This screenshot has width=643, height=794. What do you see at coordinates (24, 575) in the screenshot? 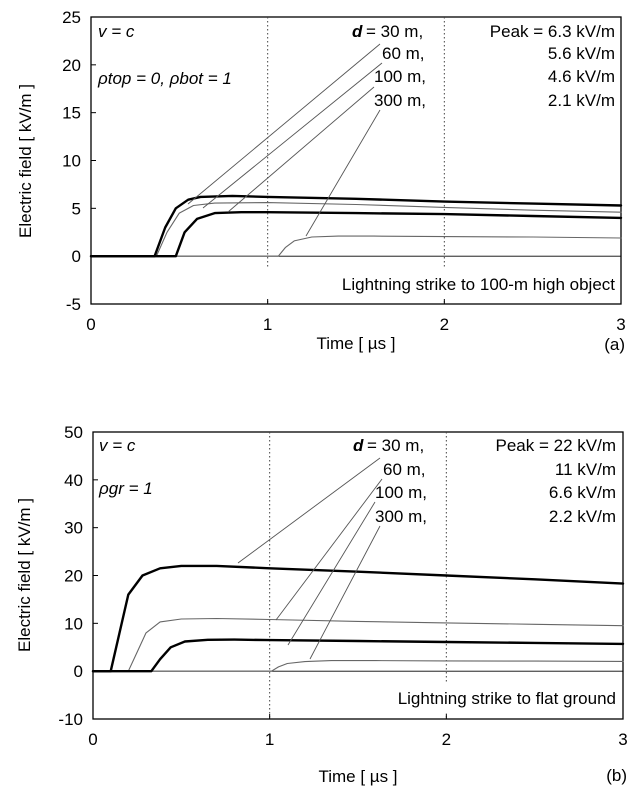
I see `y-axis-label-b: Electric field [ kV/m ]` at bounding box center [24, 575].